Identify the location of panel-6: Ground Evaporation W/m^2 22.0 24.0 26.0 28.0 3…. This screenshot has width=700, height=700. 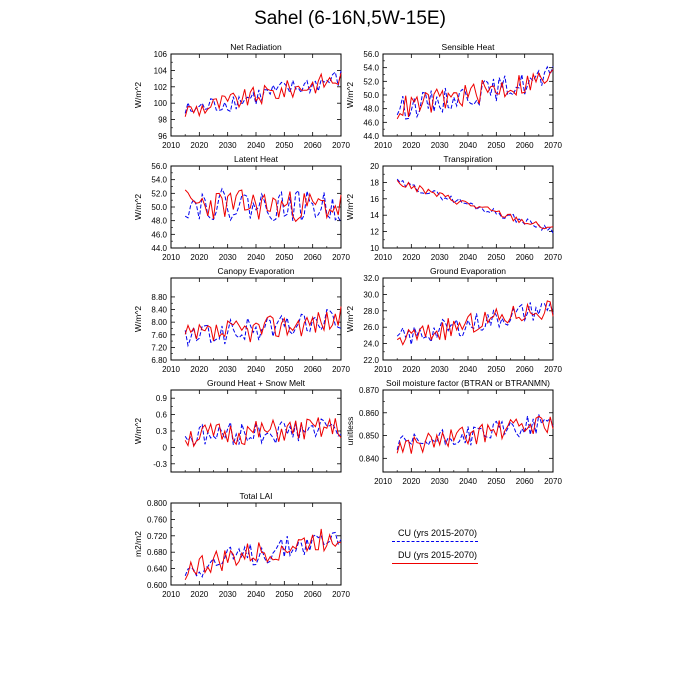
(453, 320).